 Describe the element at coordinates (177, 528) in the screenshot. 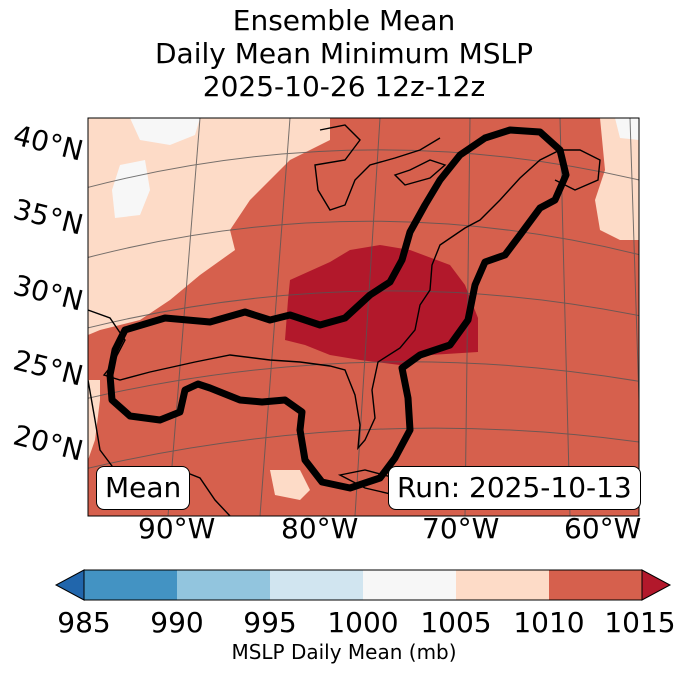

I see `lon-label-90w: 90°W` at that location.